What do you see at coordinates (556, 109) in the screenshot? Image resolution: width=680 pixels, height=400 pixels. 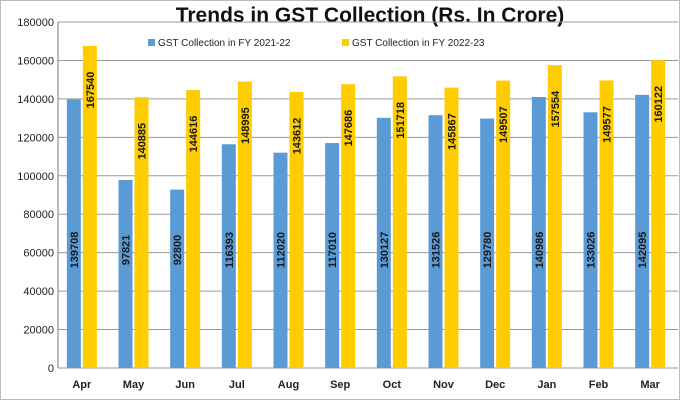 I see `data-label: 157554` at bounding box center [556, 109].